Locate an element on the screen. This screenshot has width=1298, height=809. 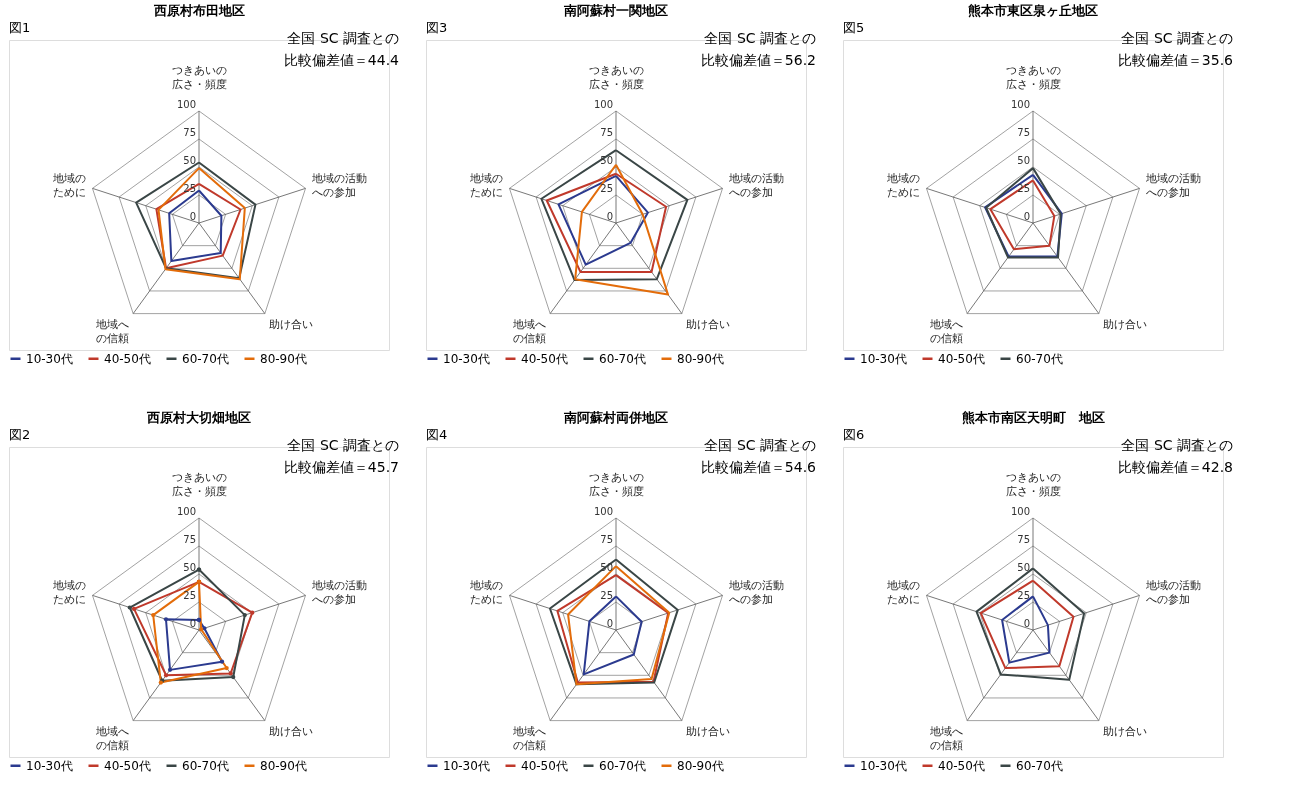
chart-title: 熊本市南区天明町 地区 is located at coordinates (1033, 417).